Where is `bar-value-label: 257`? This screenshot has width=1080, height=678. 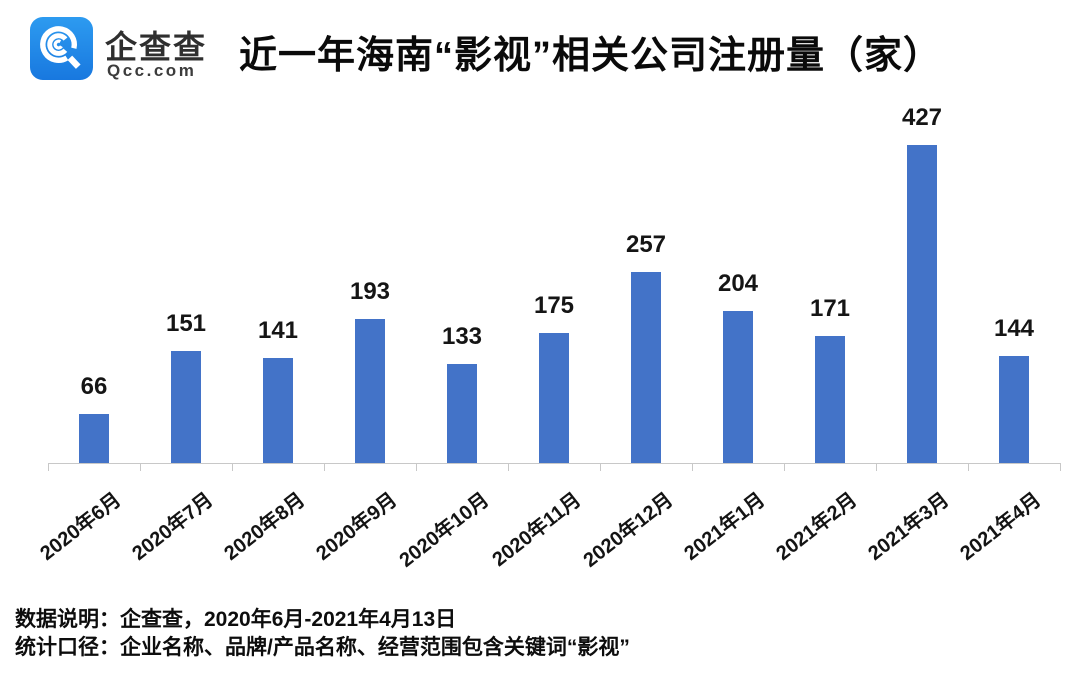
bar-value-label: 257 is located at coordinates (646, 244).